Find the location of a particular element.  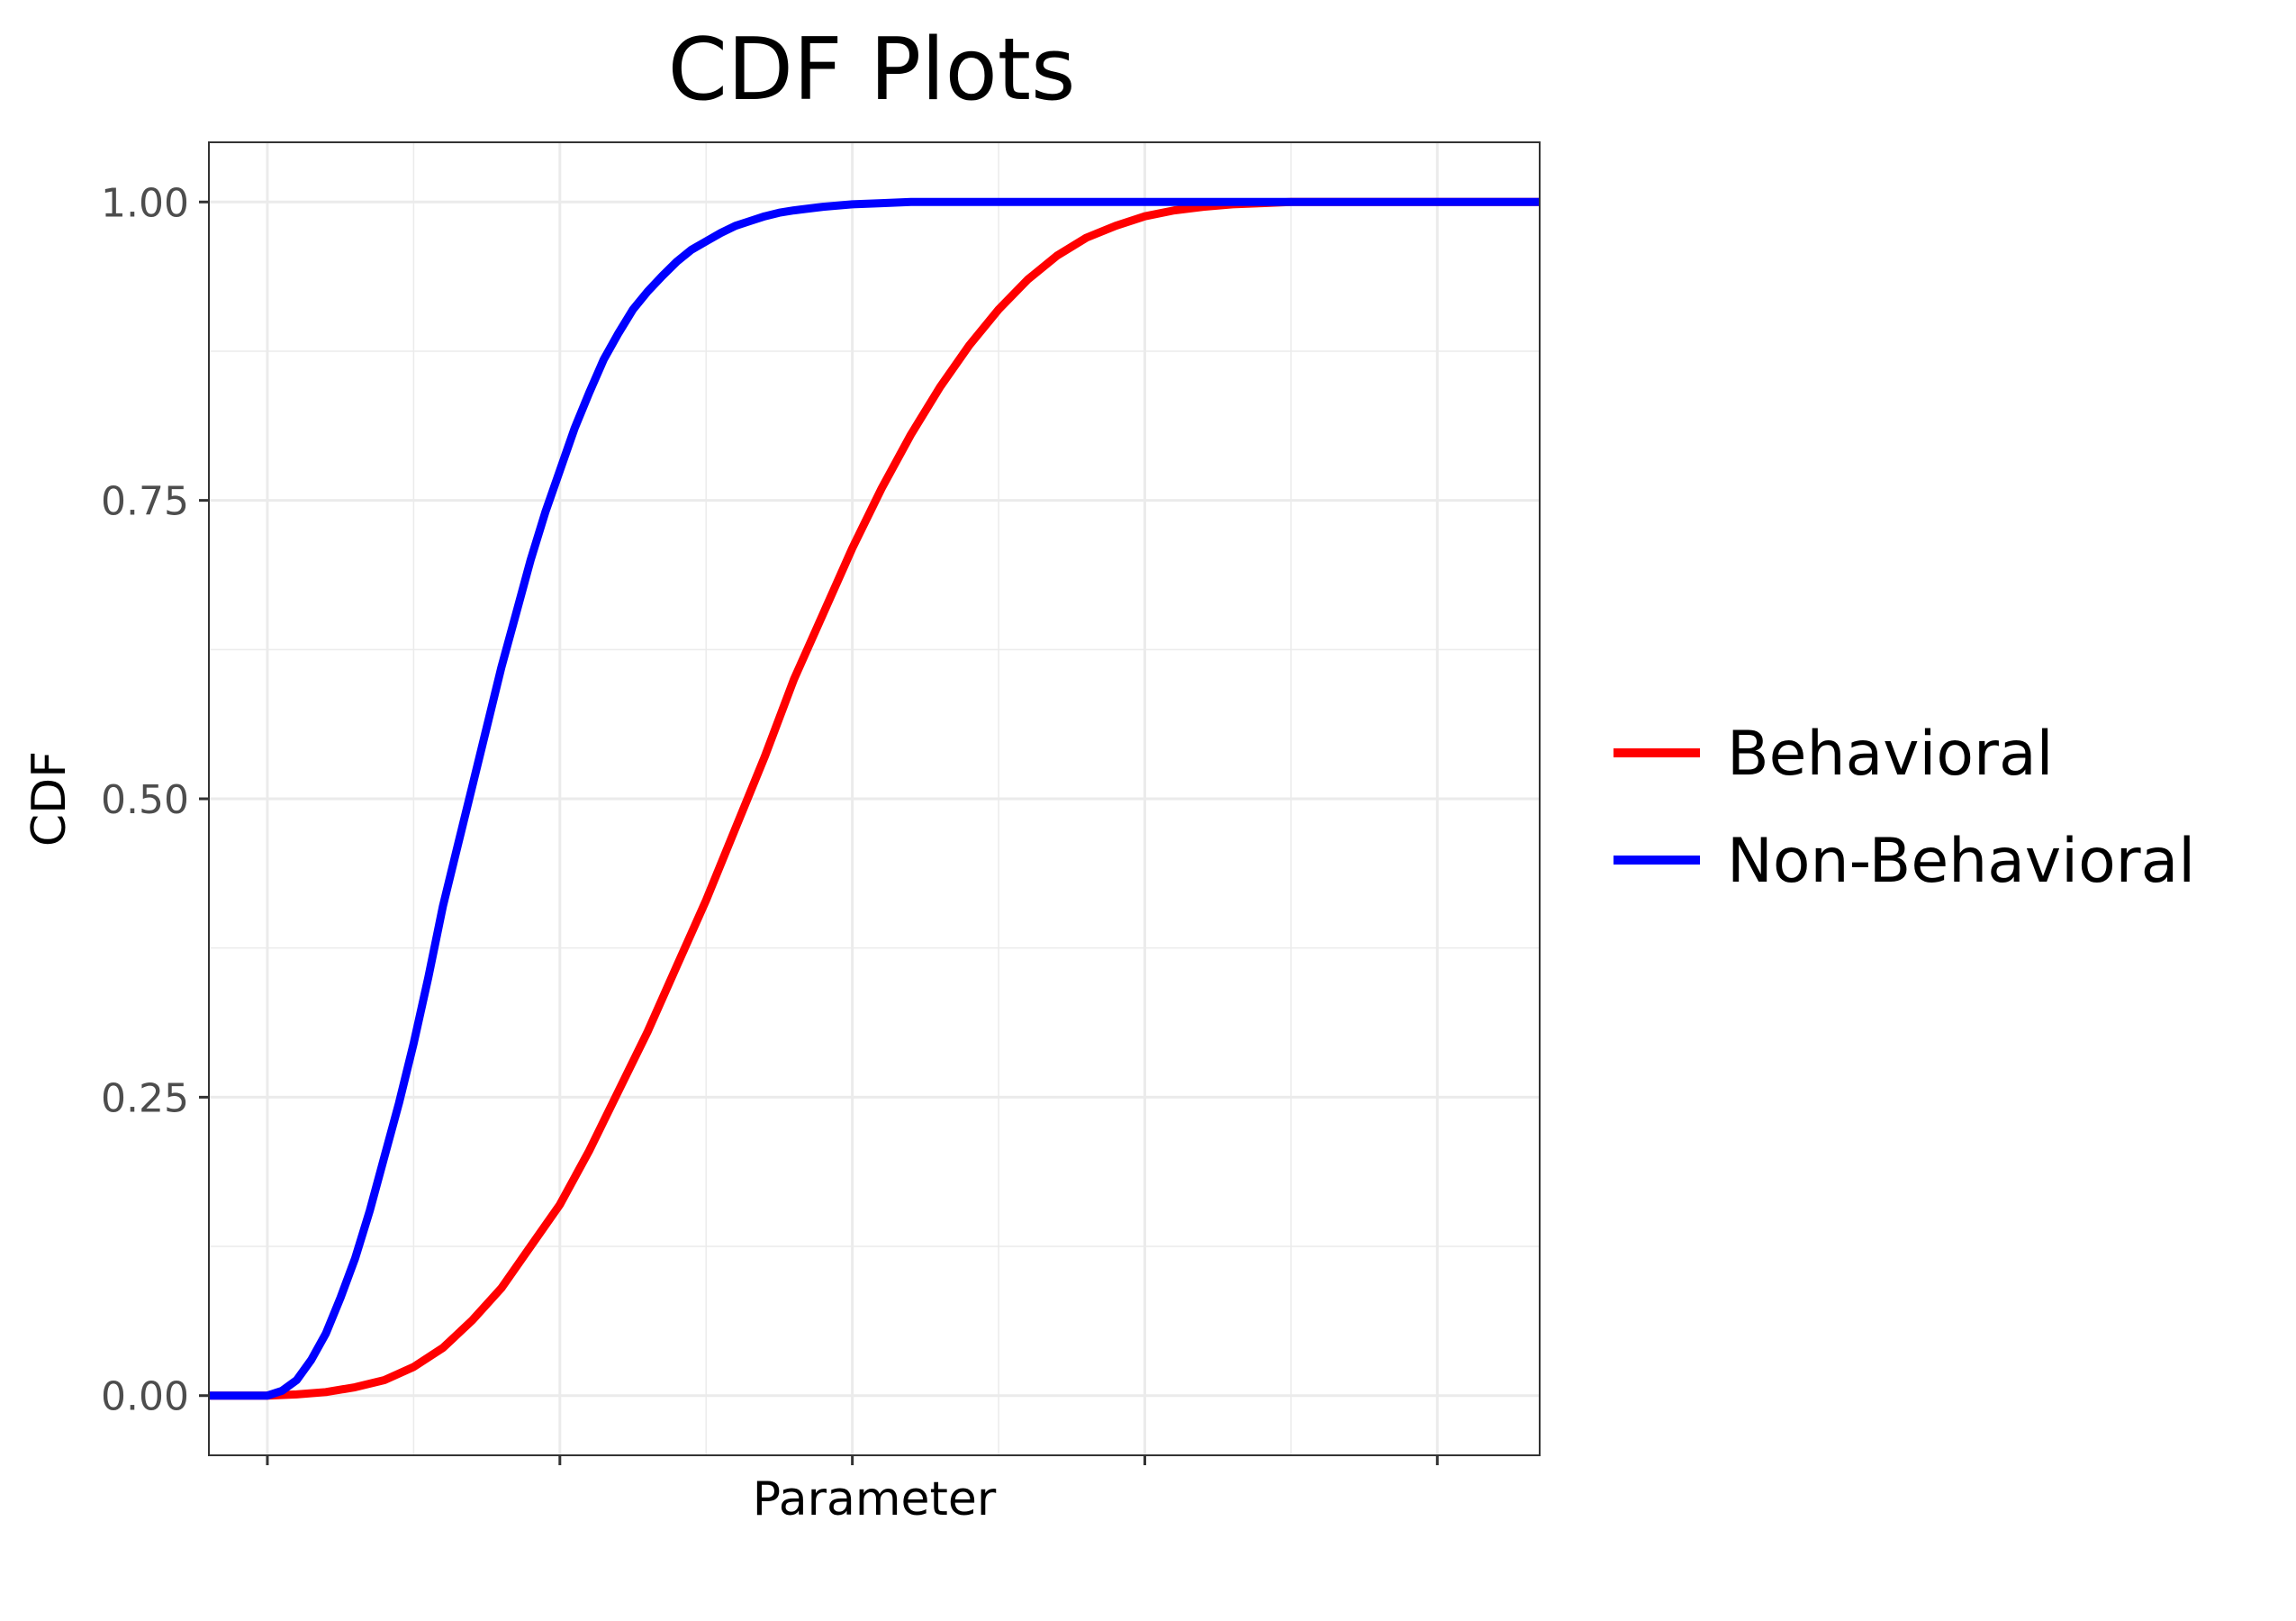

chart-title: CDF Plots is located at coordinates (872, 71).